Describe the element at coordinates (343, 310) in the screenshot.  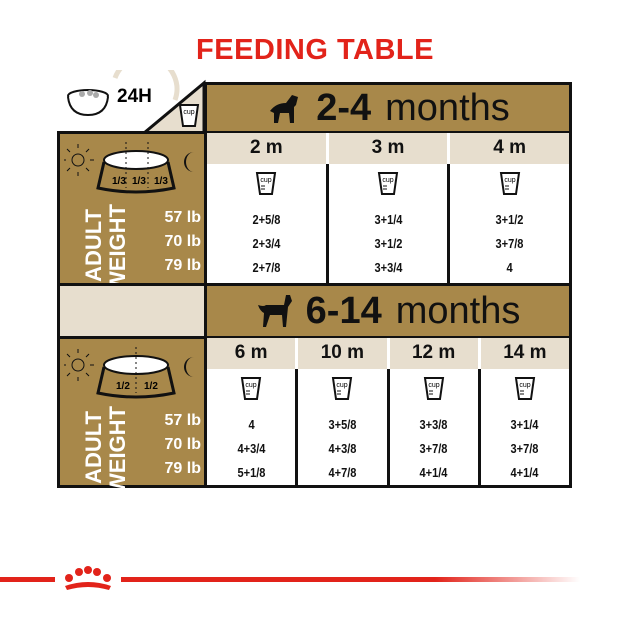
I see `age-range: 6-14` at that location.